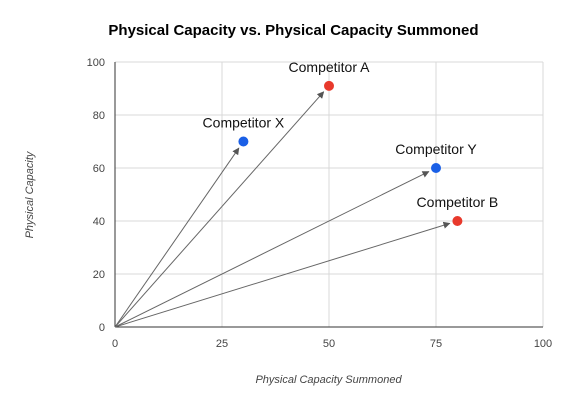 This screenshot has height=403, width=587. Describe the element at coordinates (457, 221) in the screenshot. I see `point-competitor-b` at that location.